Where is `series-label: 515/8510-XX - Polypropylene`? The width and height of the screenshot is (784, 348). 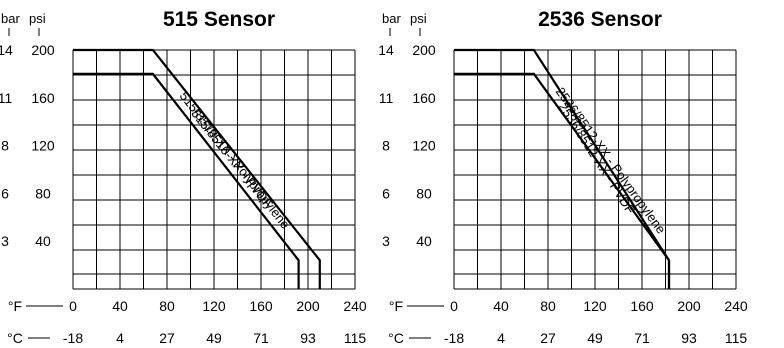
series-label: 515/8510-XX - Polypropylene is located at coordinates (235, 159).